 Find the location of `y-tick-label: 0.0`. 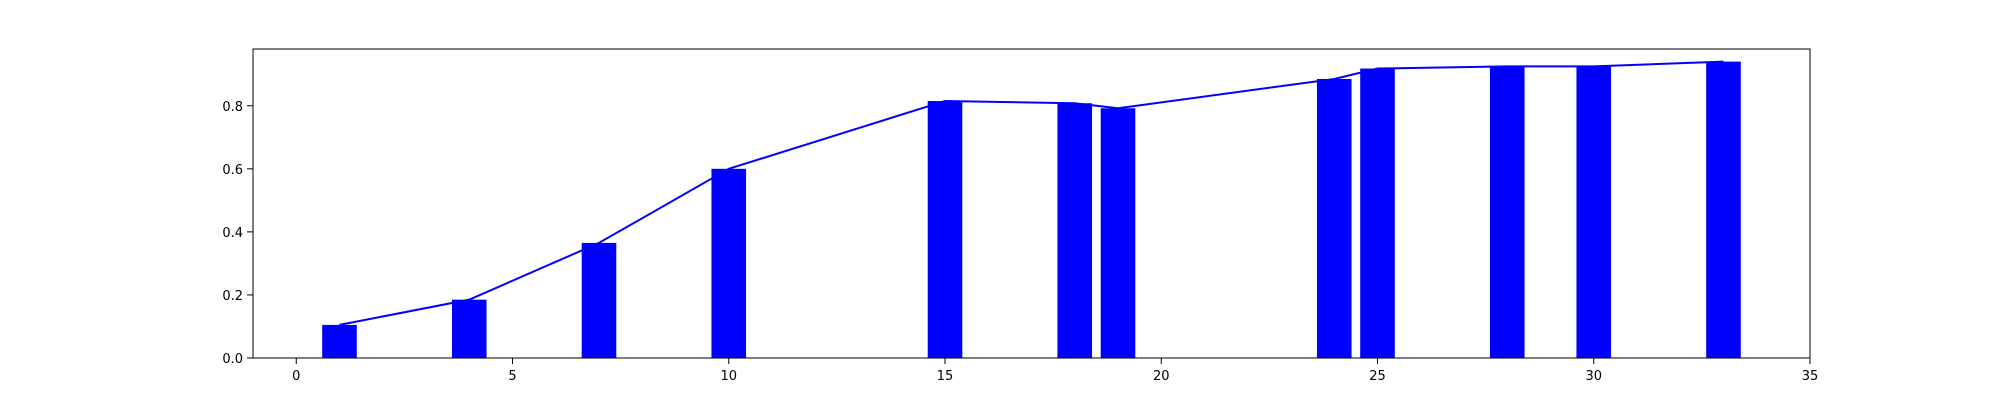

y-tick-label: 0.0 is located at coordinates (232, 359).